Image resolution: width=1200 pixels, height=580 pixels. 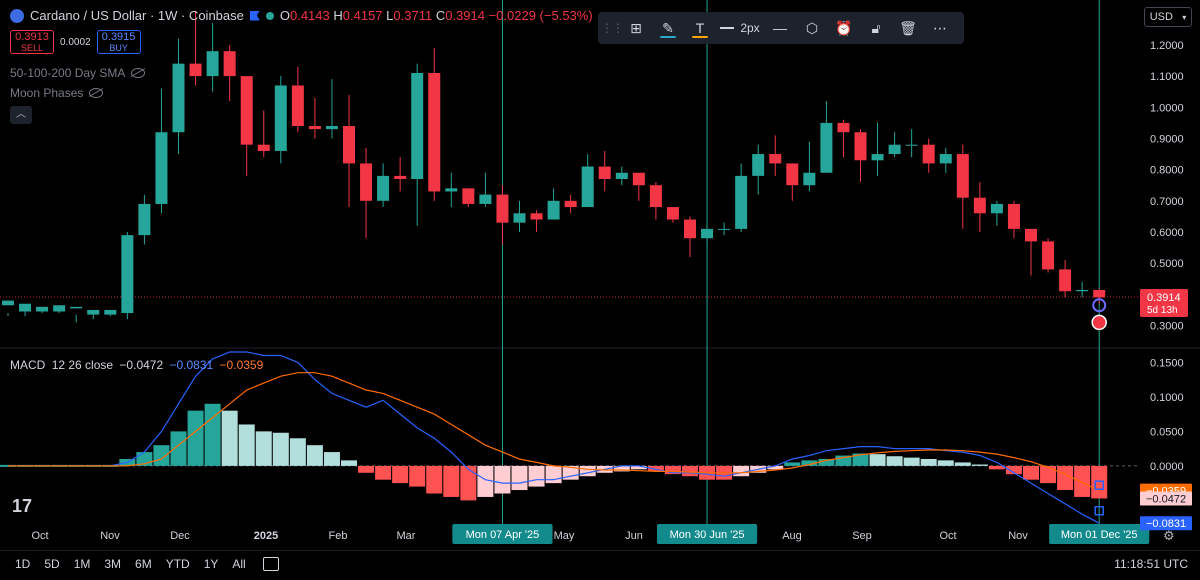 What do you see at coordinates (137, 15) in the screenshot?
I see `symbol-title: Cardano / US Dollar · 1W · Coinbase` at bounding box center [137, 15].